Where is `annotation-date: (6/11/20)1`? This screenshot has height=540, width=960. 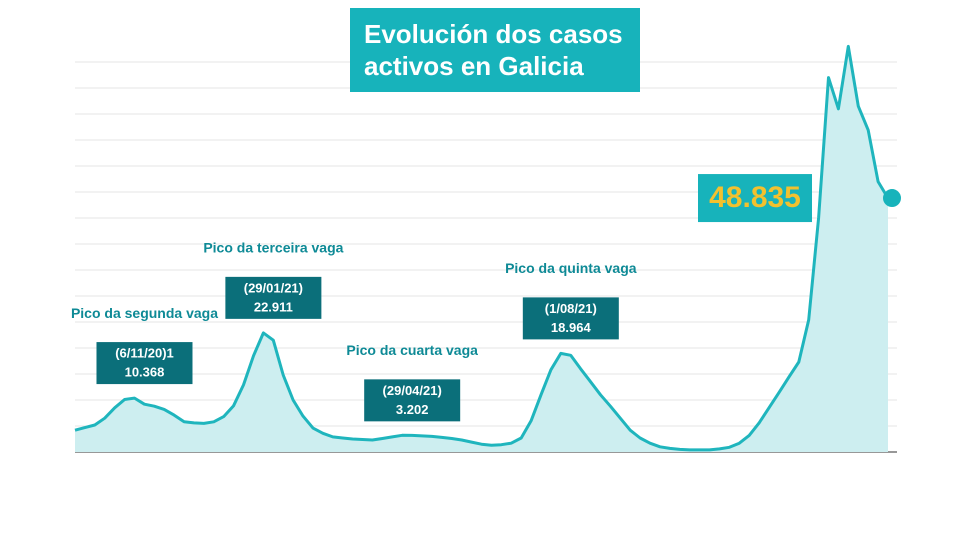 annotation-date: (6/11/20)1 is located at coordinates (144, 353).